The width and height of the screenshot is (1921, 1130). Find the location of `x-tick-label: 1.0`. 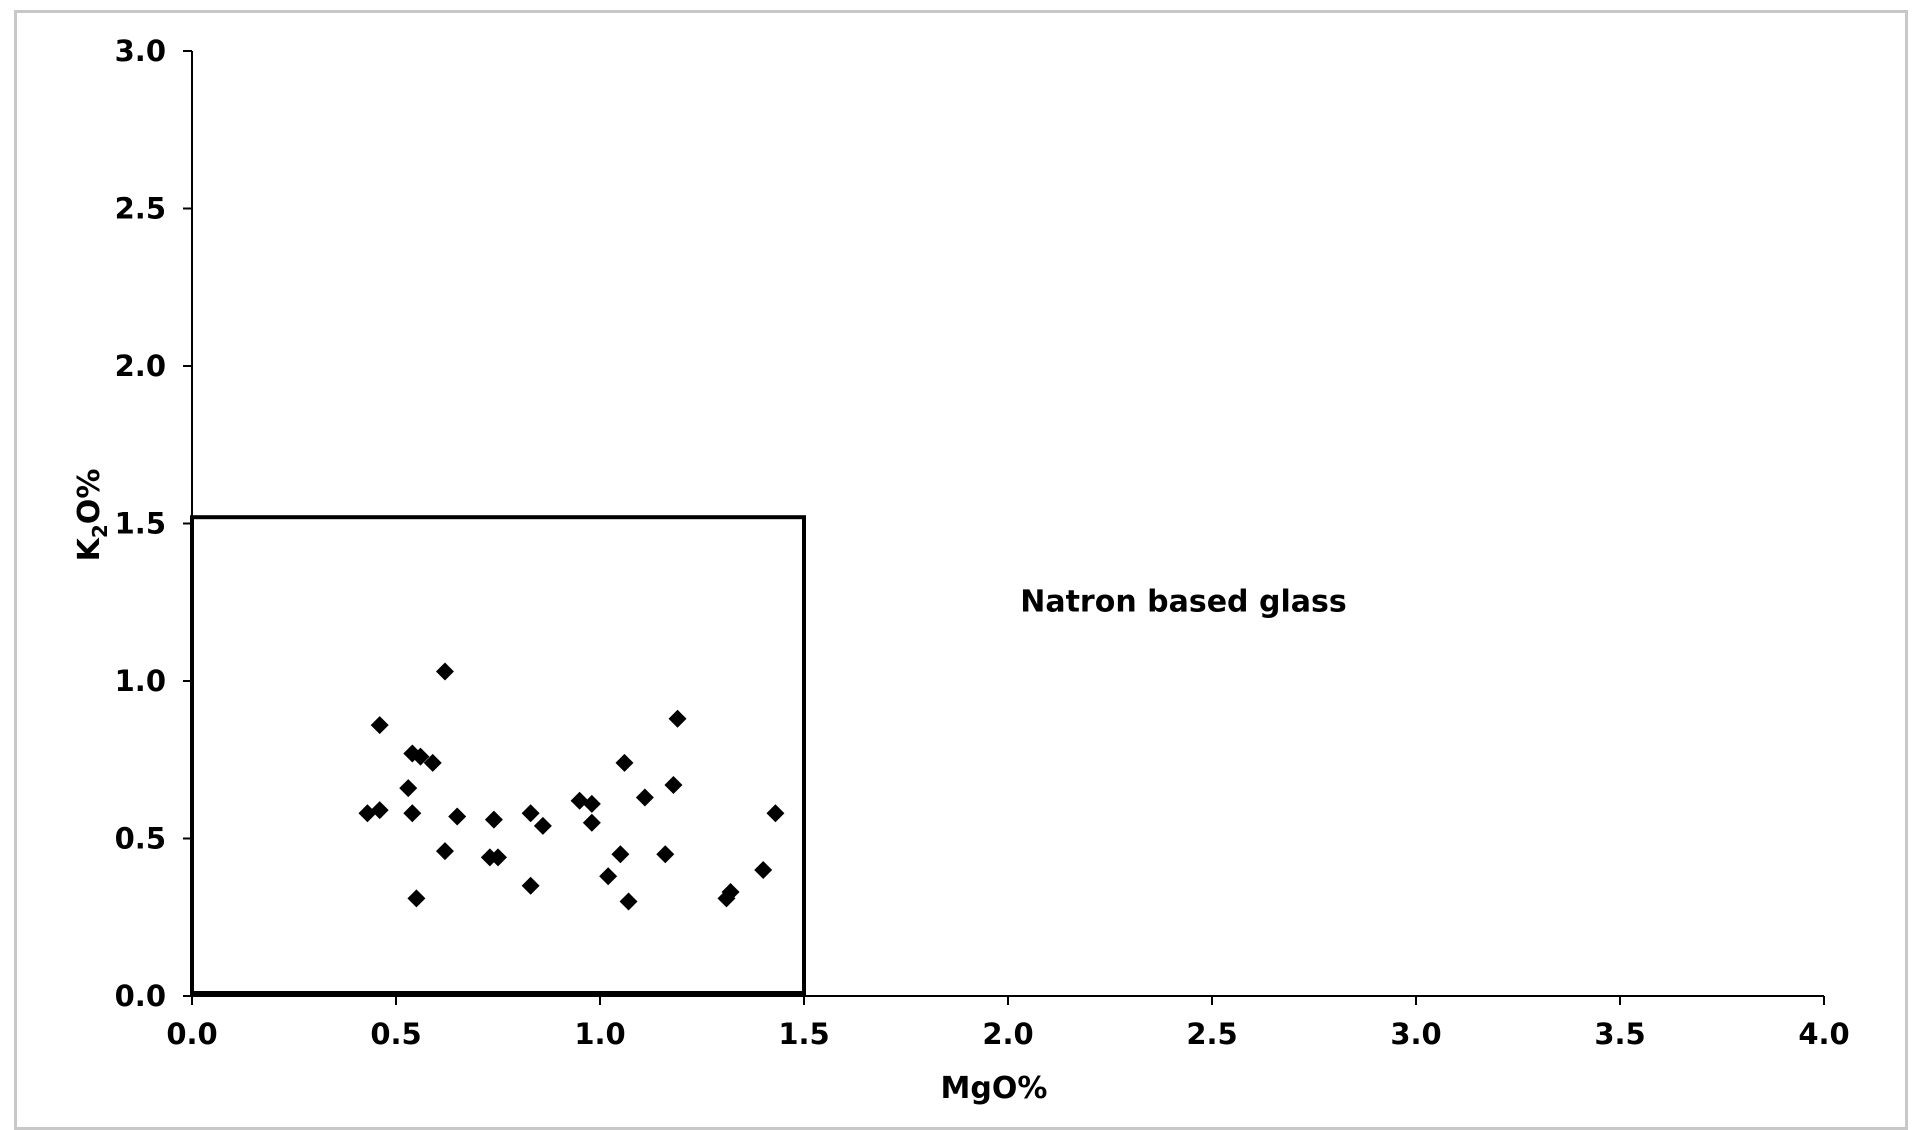

x-tick-label: 1.0 is located at coordinates (599, 1034).